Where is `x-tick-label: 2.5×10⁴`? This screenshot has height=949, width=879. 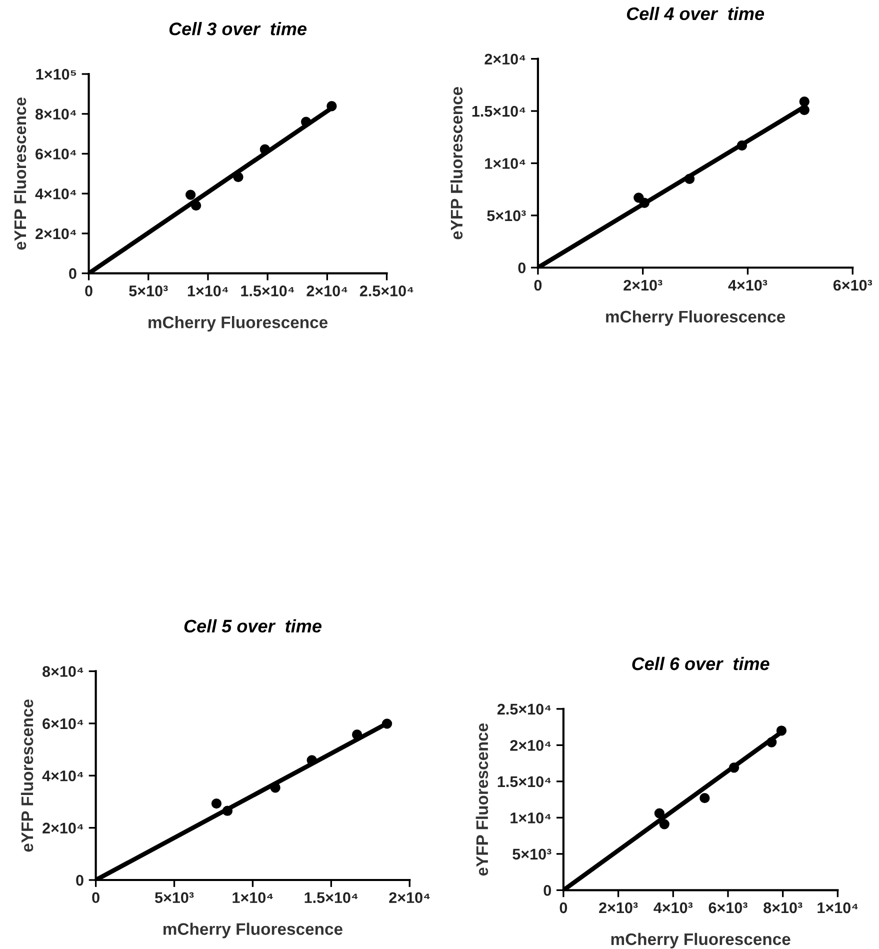
x-tick-label: 2.5×10⁴ is located at coordinates (387, 291).